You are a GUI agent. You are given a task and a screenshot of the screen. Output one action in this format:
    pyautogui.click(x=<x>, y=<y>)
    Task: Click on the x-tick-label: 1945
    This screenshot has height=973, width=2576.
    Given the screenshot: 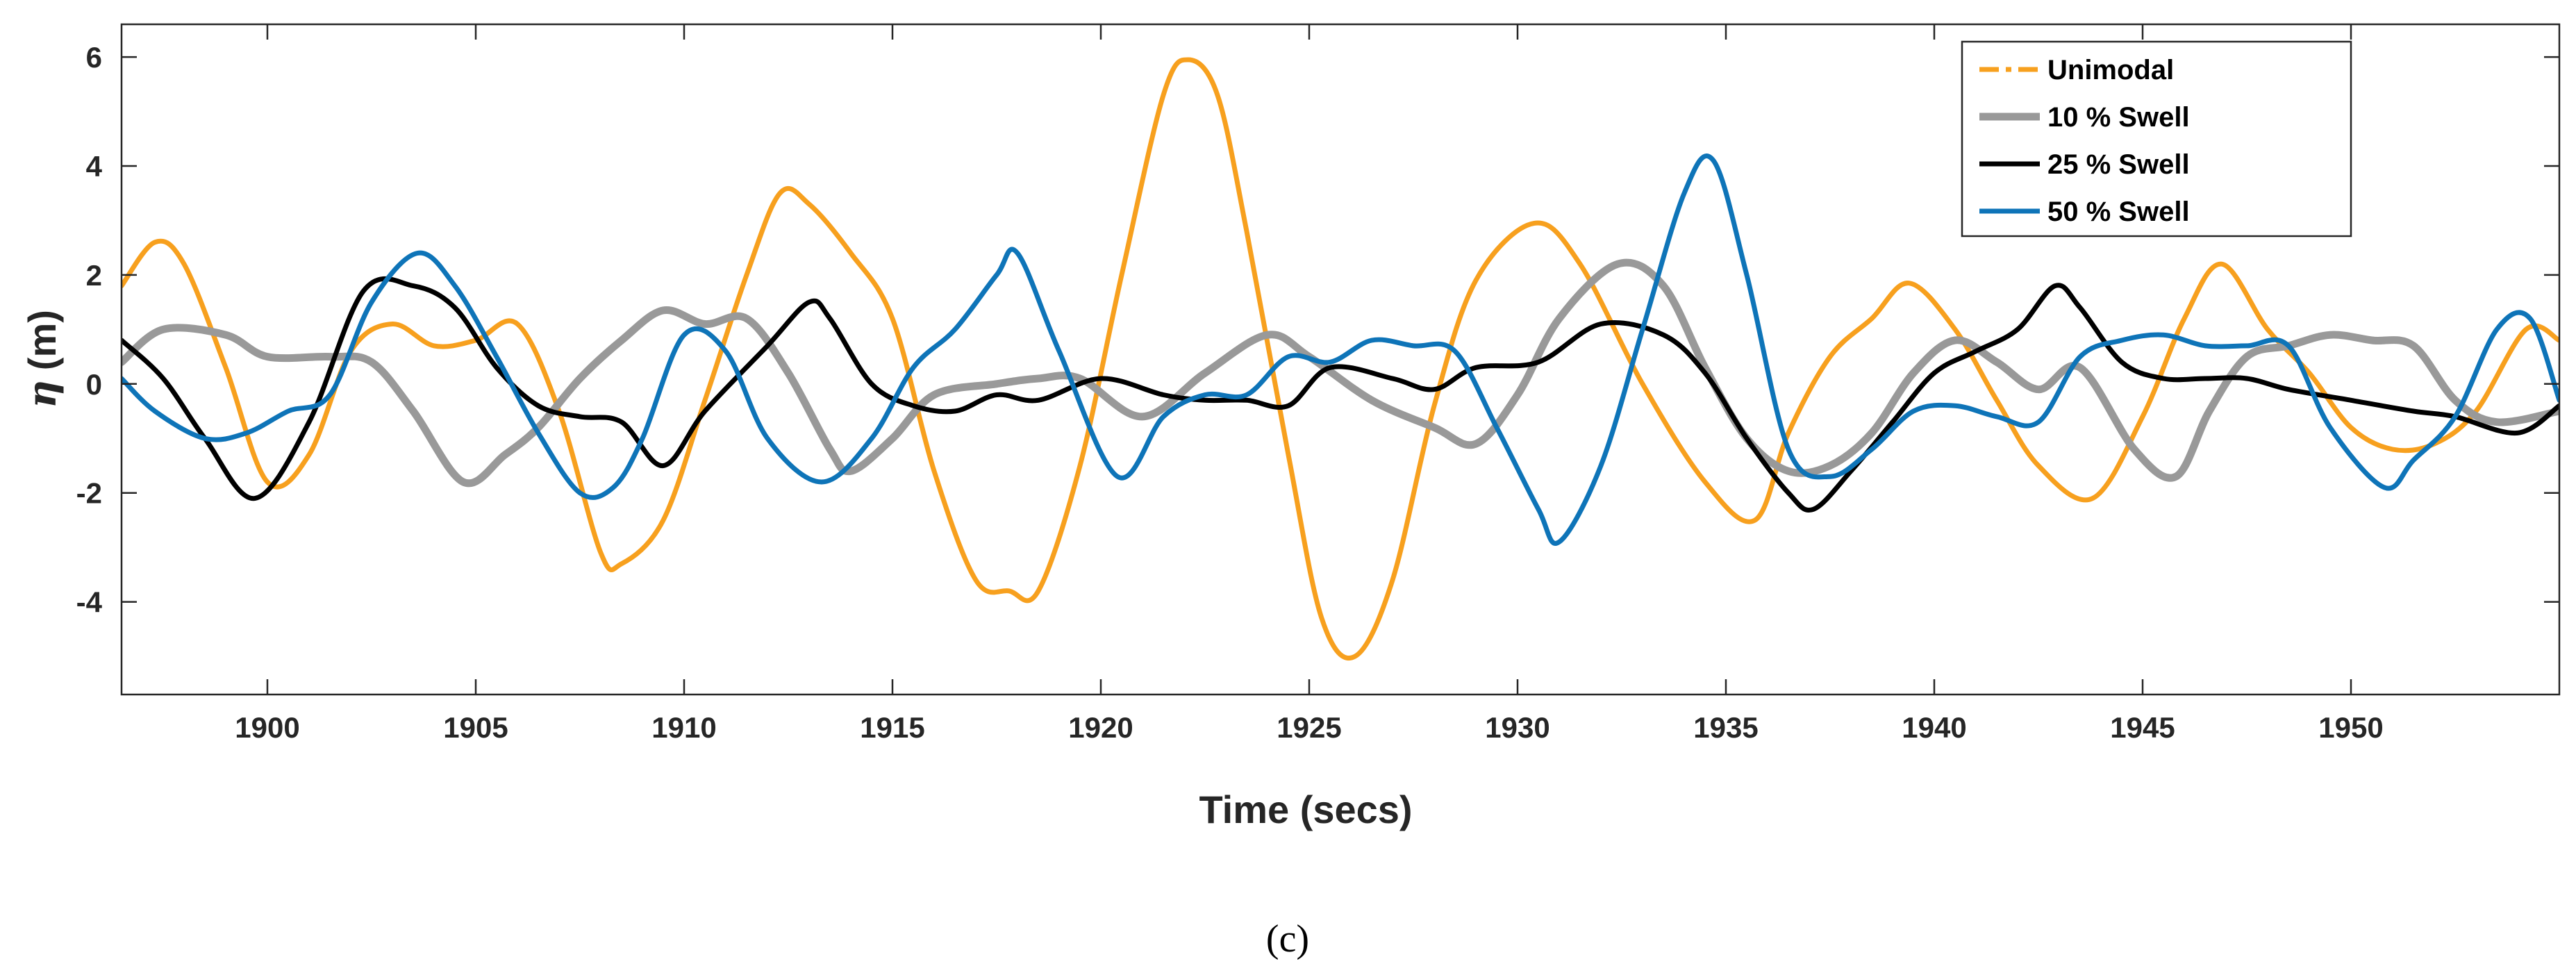 What is the action you would take?
    pyautogui.click(x=2142, y=727)
    